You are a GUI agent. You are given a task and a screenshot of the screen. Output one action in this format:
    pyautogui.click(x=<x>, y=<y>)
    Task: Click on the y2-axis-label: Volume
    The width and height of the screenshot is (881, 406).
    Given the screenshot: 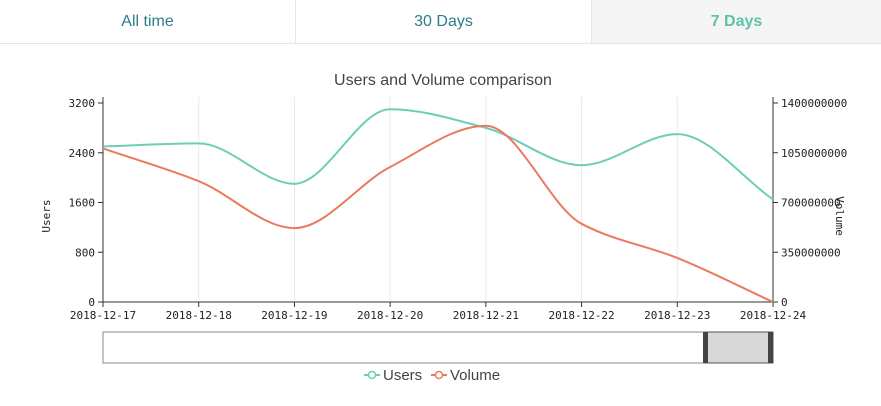 What is the action you would take?
    pyautogui.click(x=839, y=216)
    